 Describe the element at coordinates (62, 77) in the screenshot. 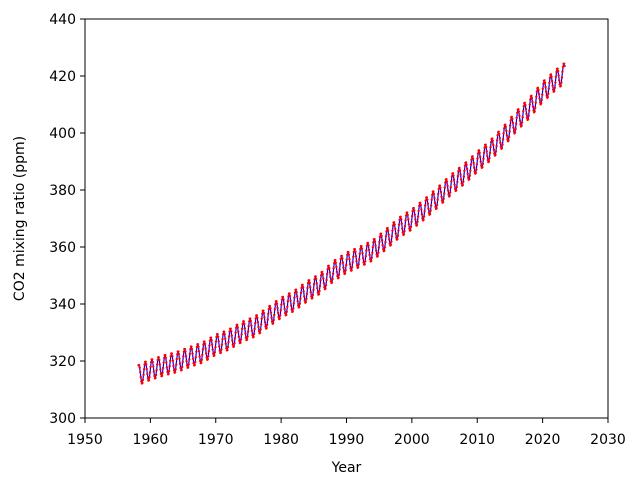

I see `y-tick-label: 420` at that location.